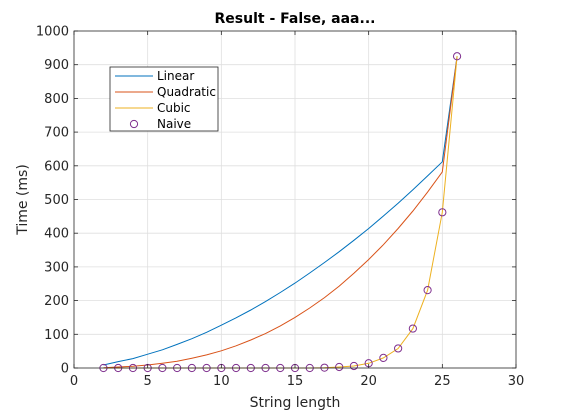 Image resolution: width=570 pixels, height=413 pixels. Describe the element at coordinates (56, 133) in the screenshot. I see `y-tick-label: 700` at that location.